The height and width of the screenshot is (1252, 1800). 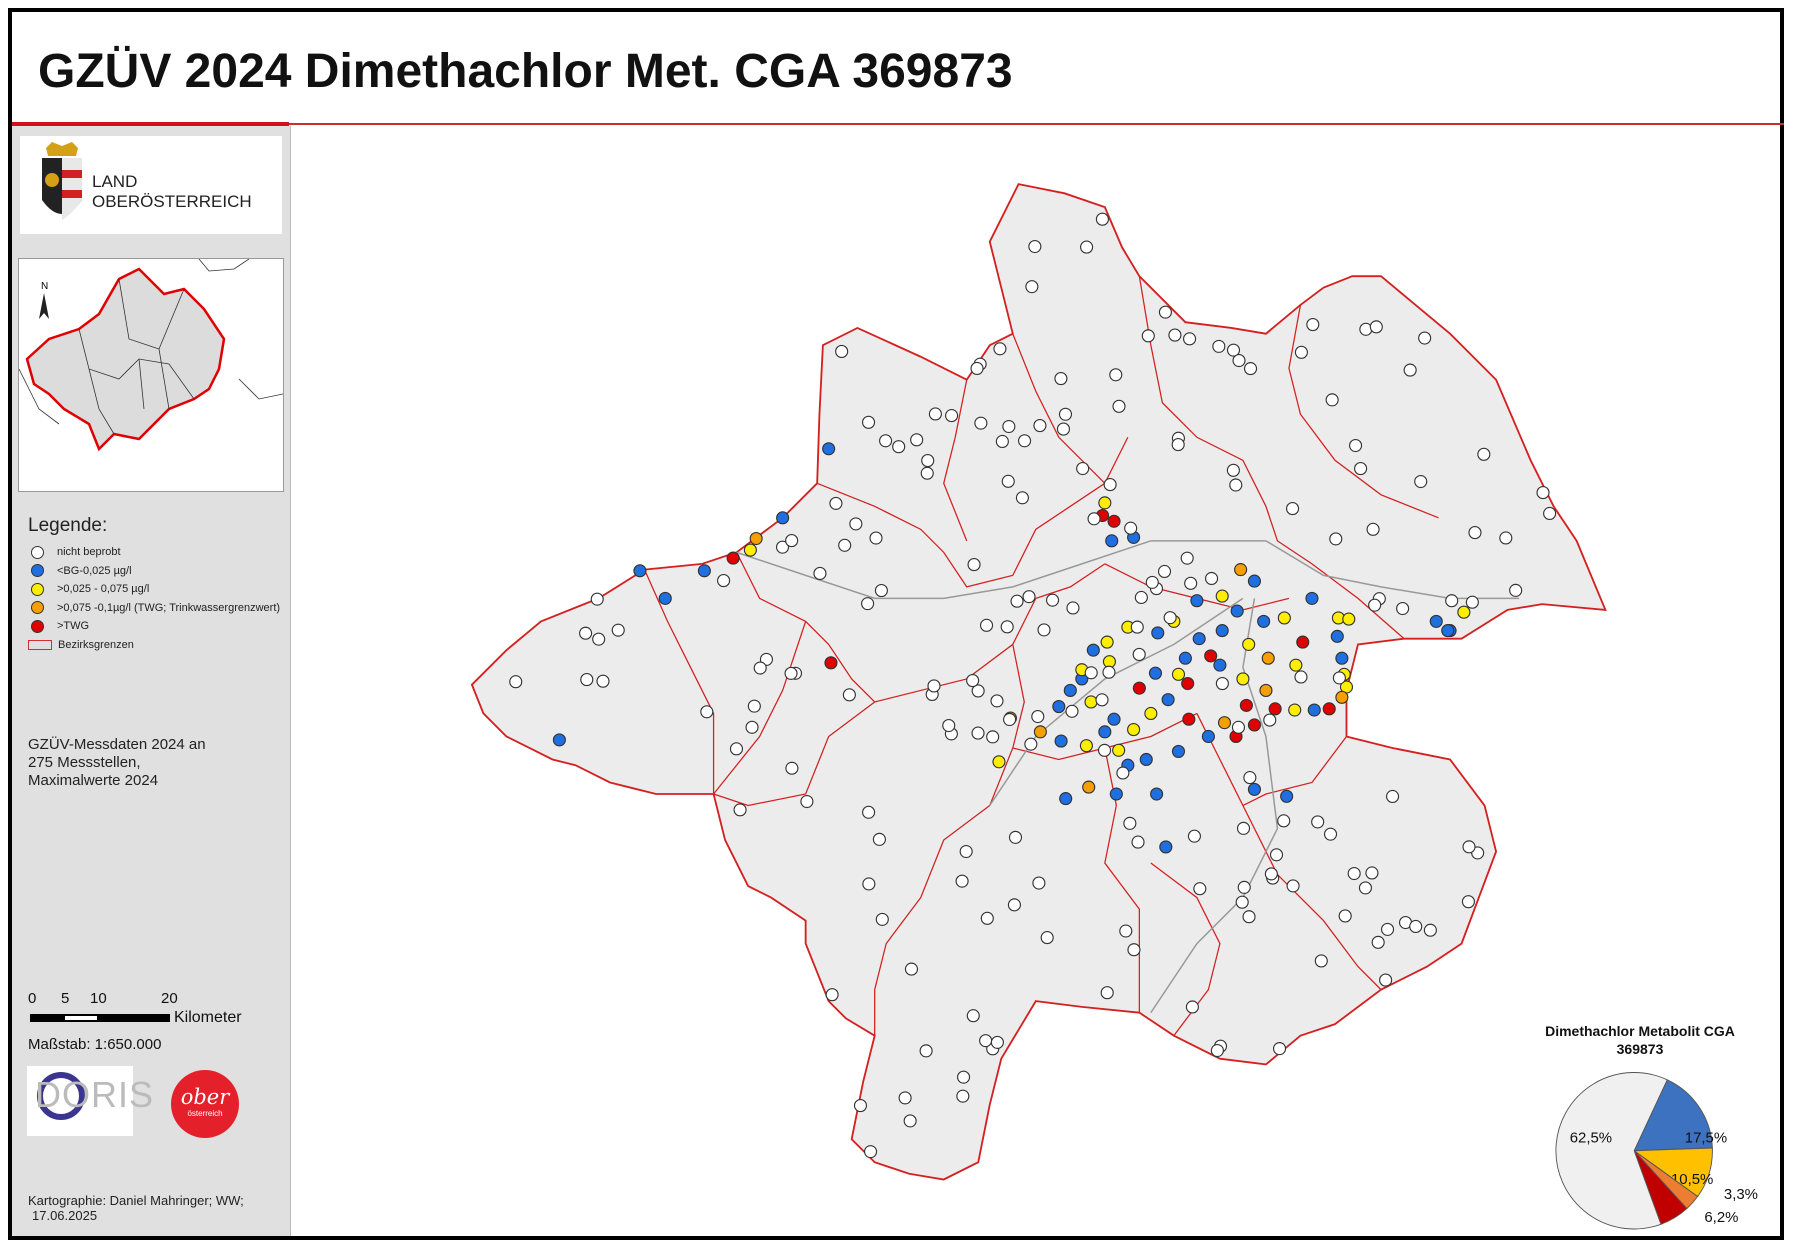 What do you see at coordinates (172, 201) in the screenshot?
I see `logo-line2: OBERÖSTERREICH` at bounding box center [172, 201].